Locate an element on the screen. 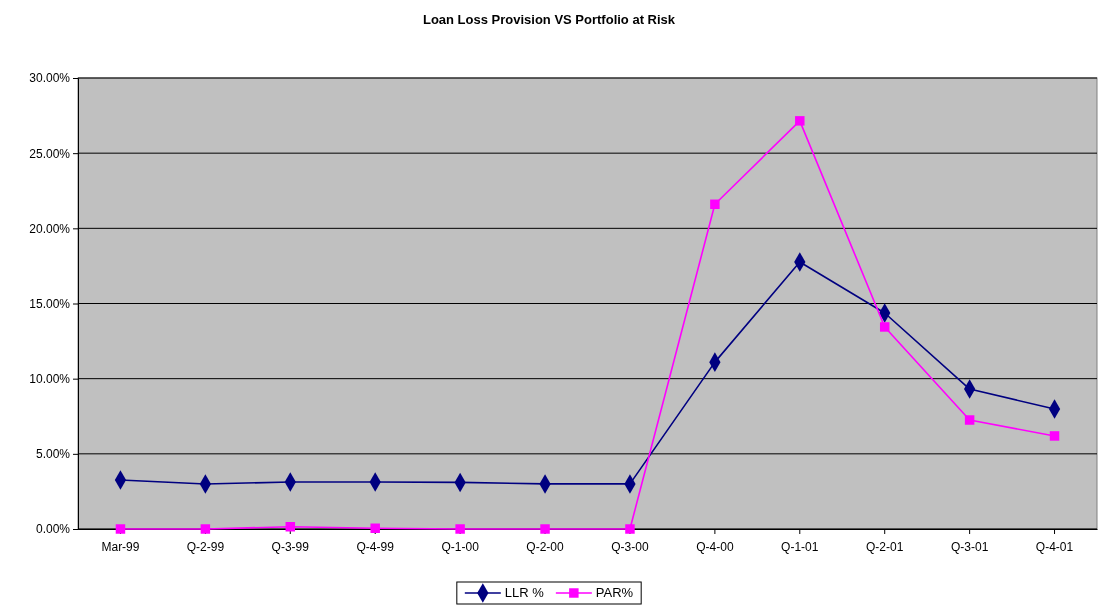  chart-title: Loan Loss Provision VS Portfolio at Risk is located at coordinates (549, 19).